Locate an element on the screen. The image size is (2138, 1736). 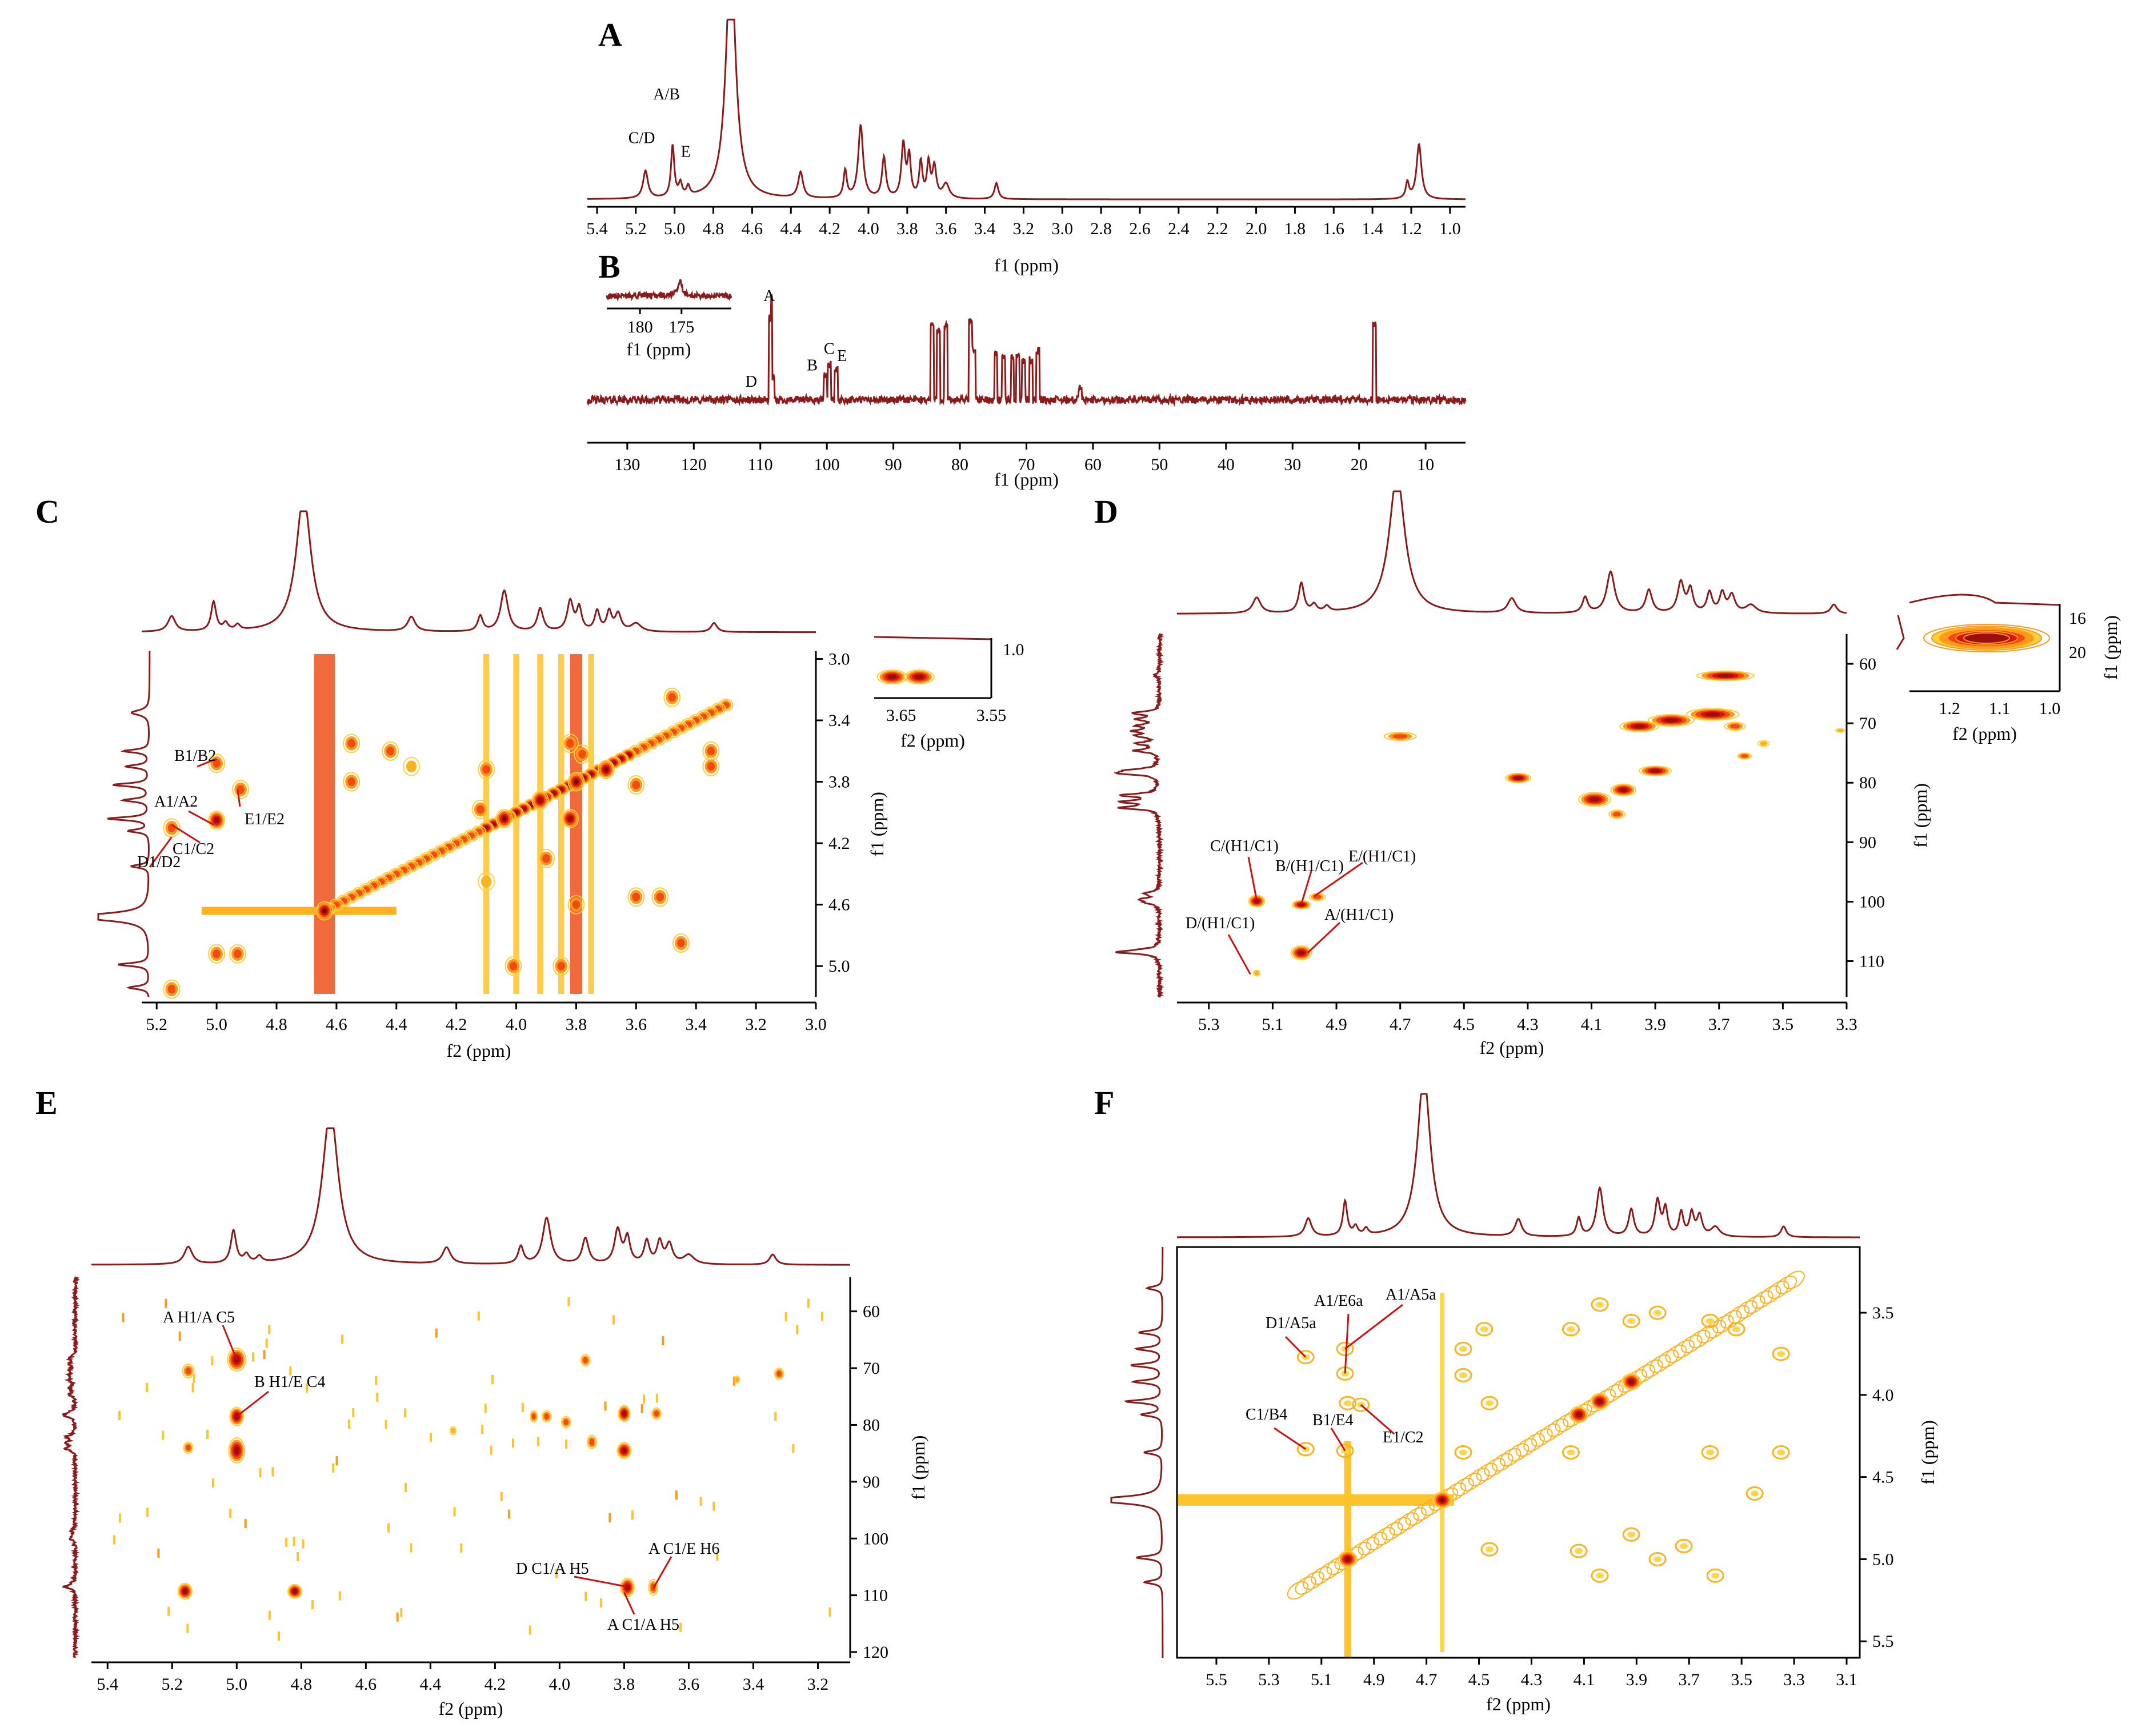
peak-annotation: E/(H1/C1) is located at coordinates (1382, 856).